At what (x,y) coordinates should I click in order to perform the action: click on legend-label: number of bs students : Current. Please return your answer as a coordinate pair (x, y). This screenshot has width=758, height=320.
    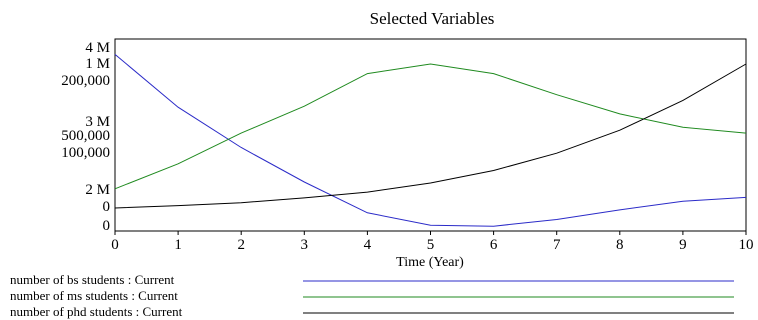
    Looking at the image, I should click on (92, 279).